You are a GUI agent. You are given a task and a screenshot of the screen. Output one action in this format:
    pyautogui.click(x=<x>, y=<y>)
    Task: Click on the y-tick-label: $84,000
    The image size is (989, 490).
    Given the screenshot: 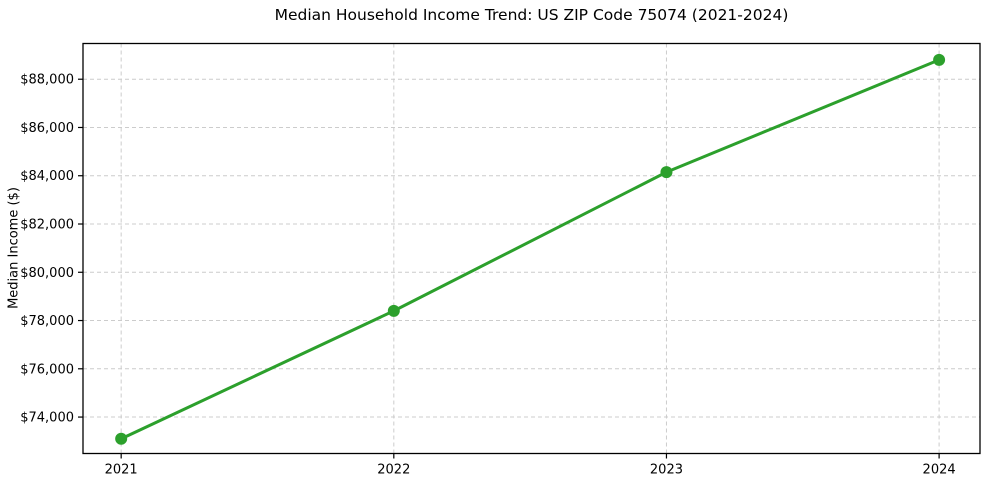 What is the action you would take?
    pyautogui.click(x=47, y=176)
    